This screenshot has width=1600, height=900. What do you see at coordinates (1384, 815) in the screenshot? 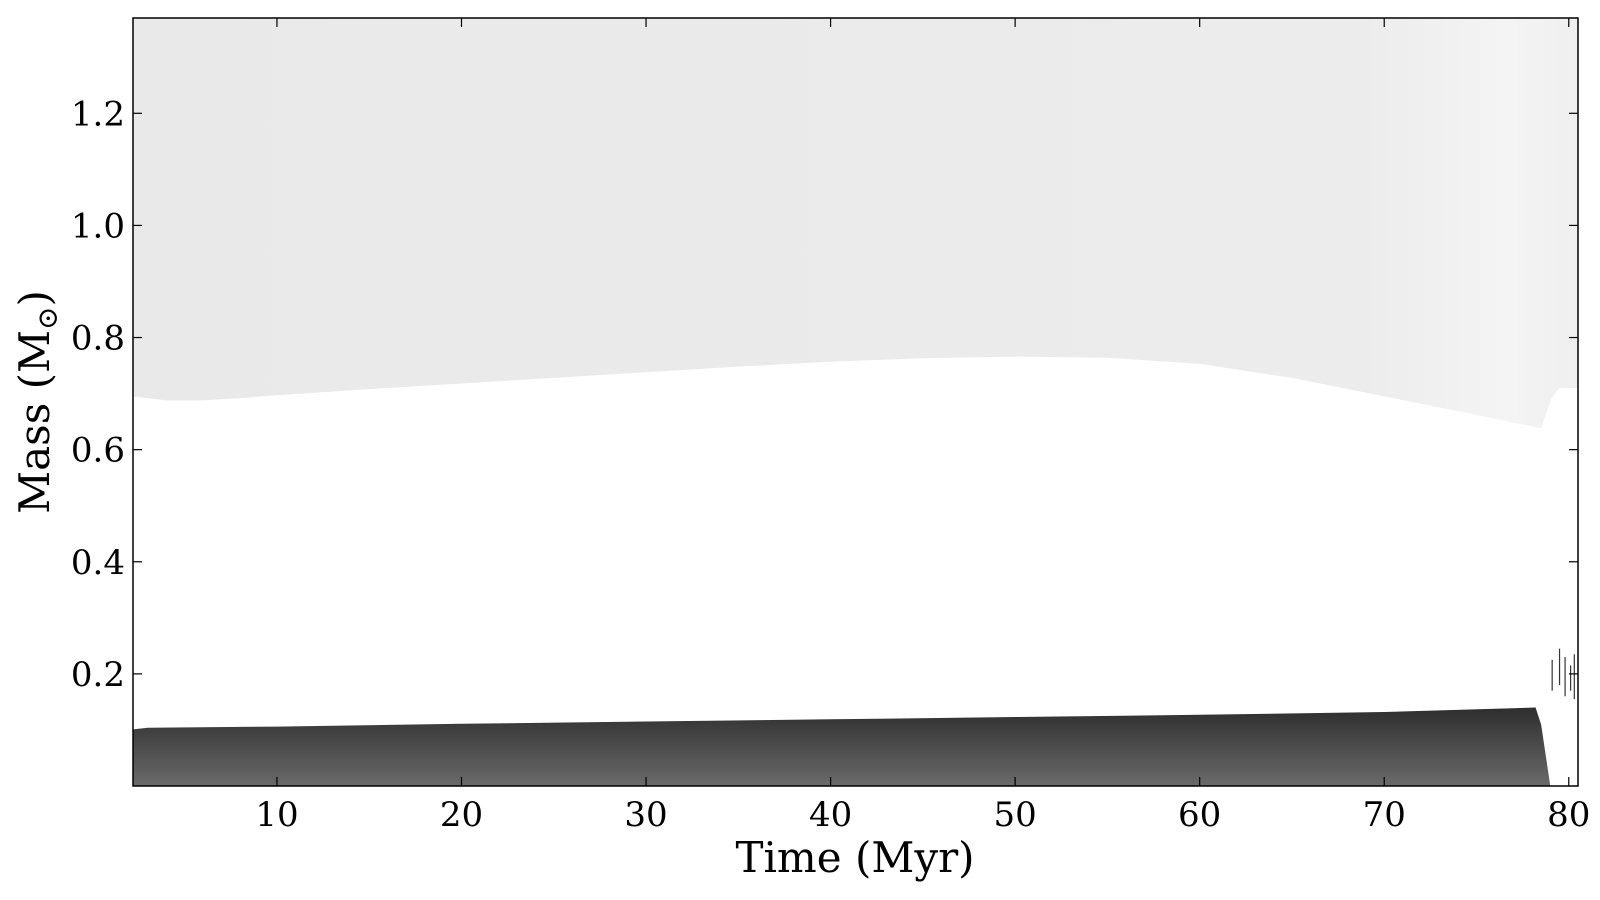
I see `x-tick-label: 70` at bounding box center [1384, 815].